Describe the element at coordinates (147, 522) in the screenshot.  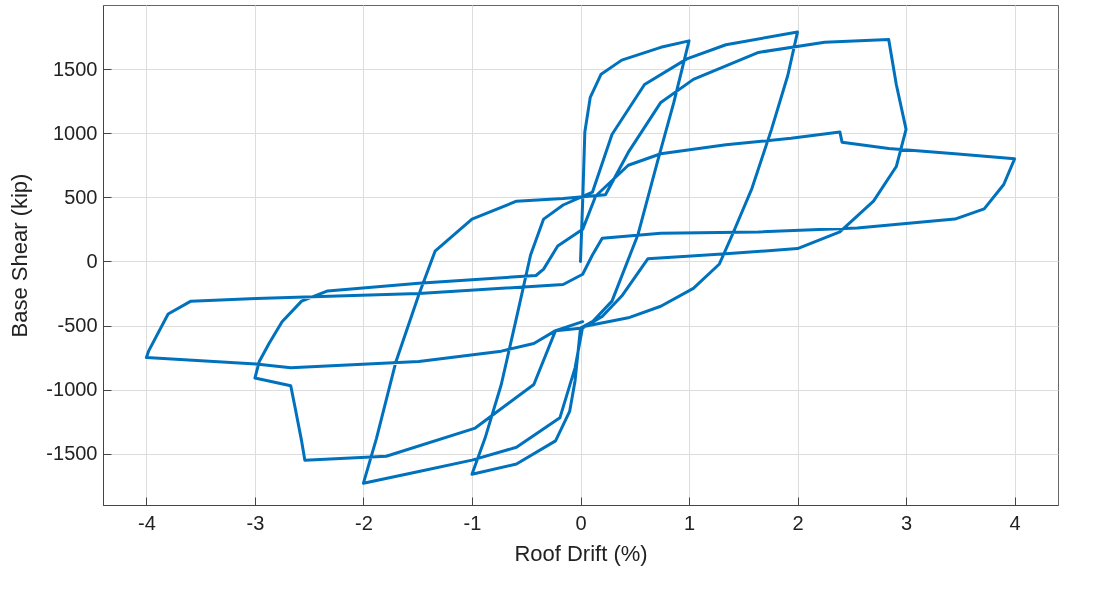
I see `x-tick-label: -4` at that location.